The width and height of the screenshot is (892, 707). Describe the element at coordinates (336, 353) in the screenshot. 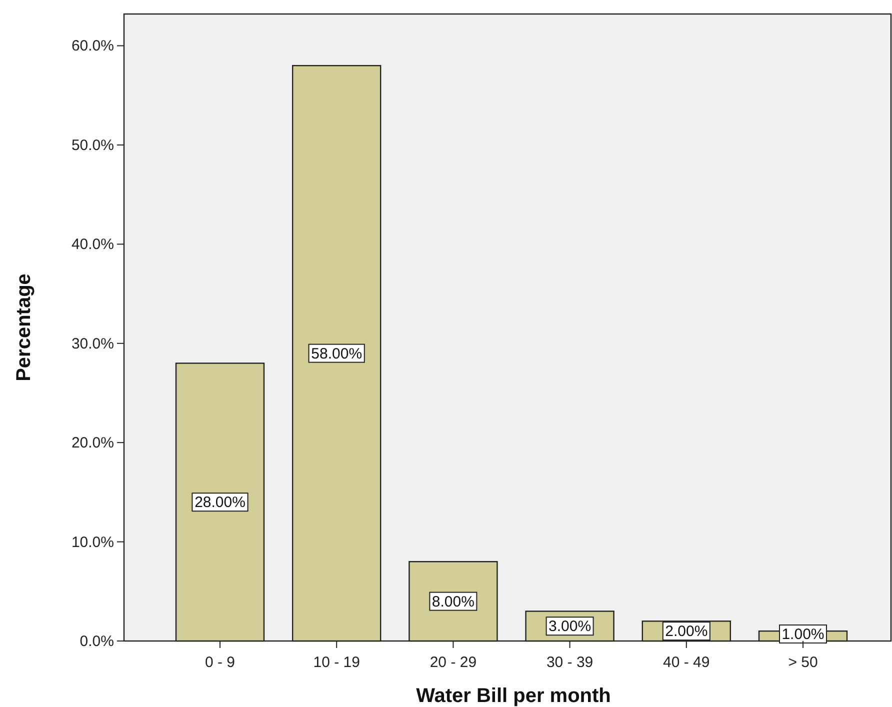

I see `data-label: 58.00%` at that location.